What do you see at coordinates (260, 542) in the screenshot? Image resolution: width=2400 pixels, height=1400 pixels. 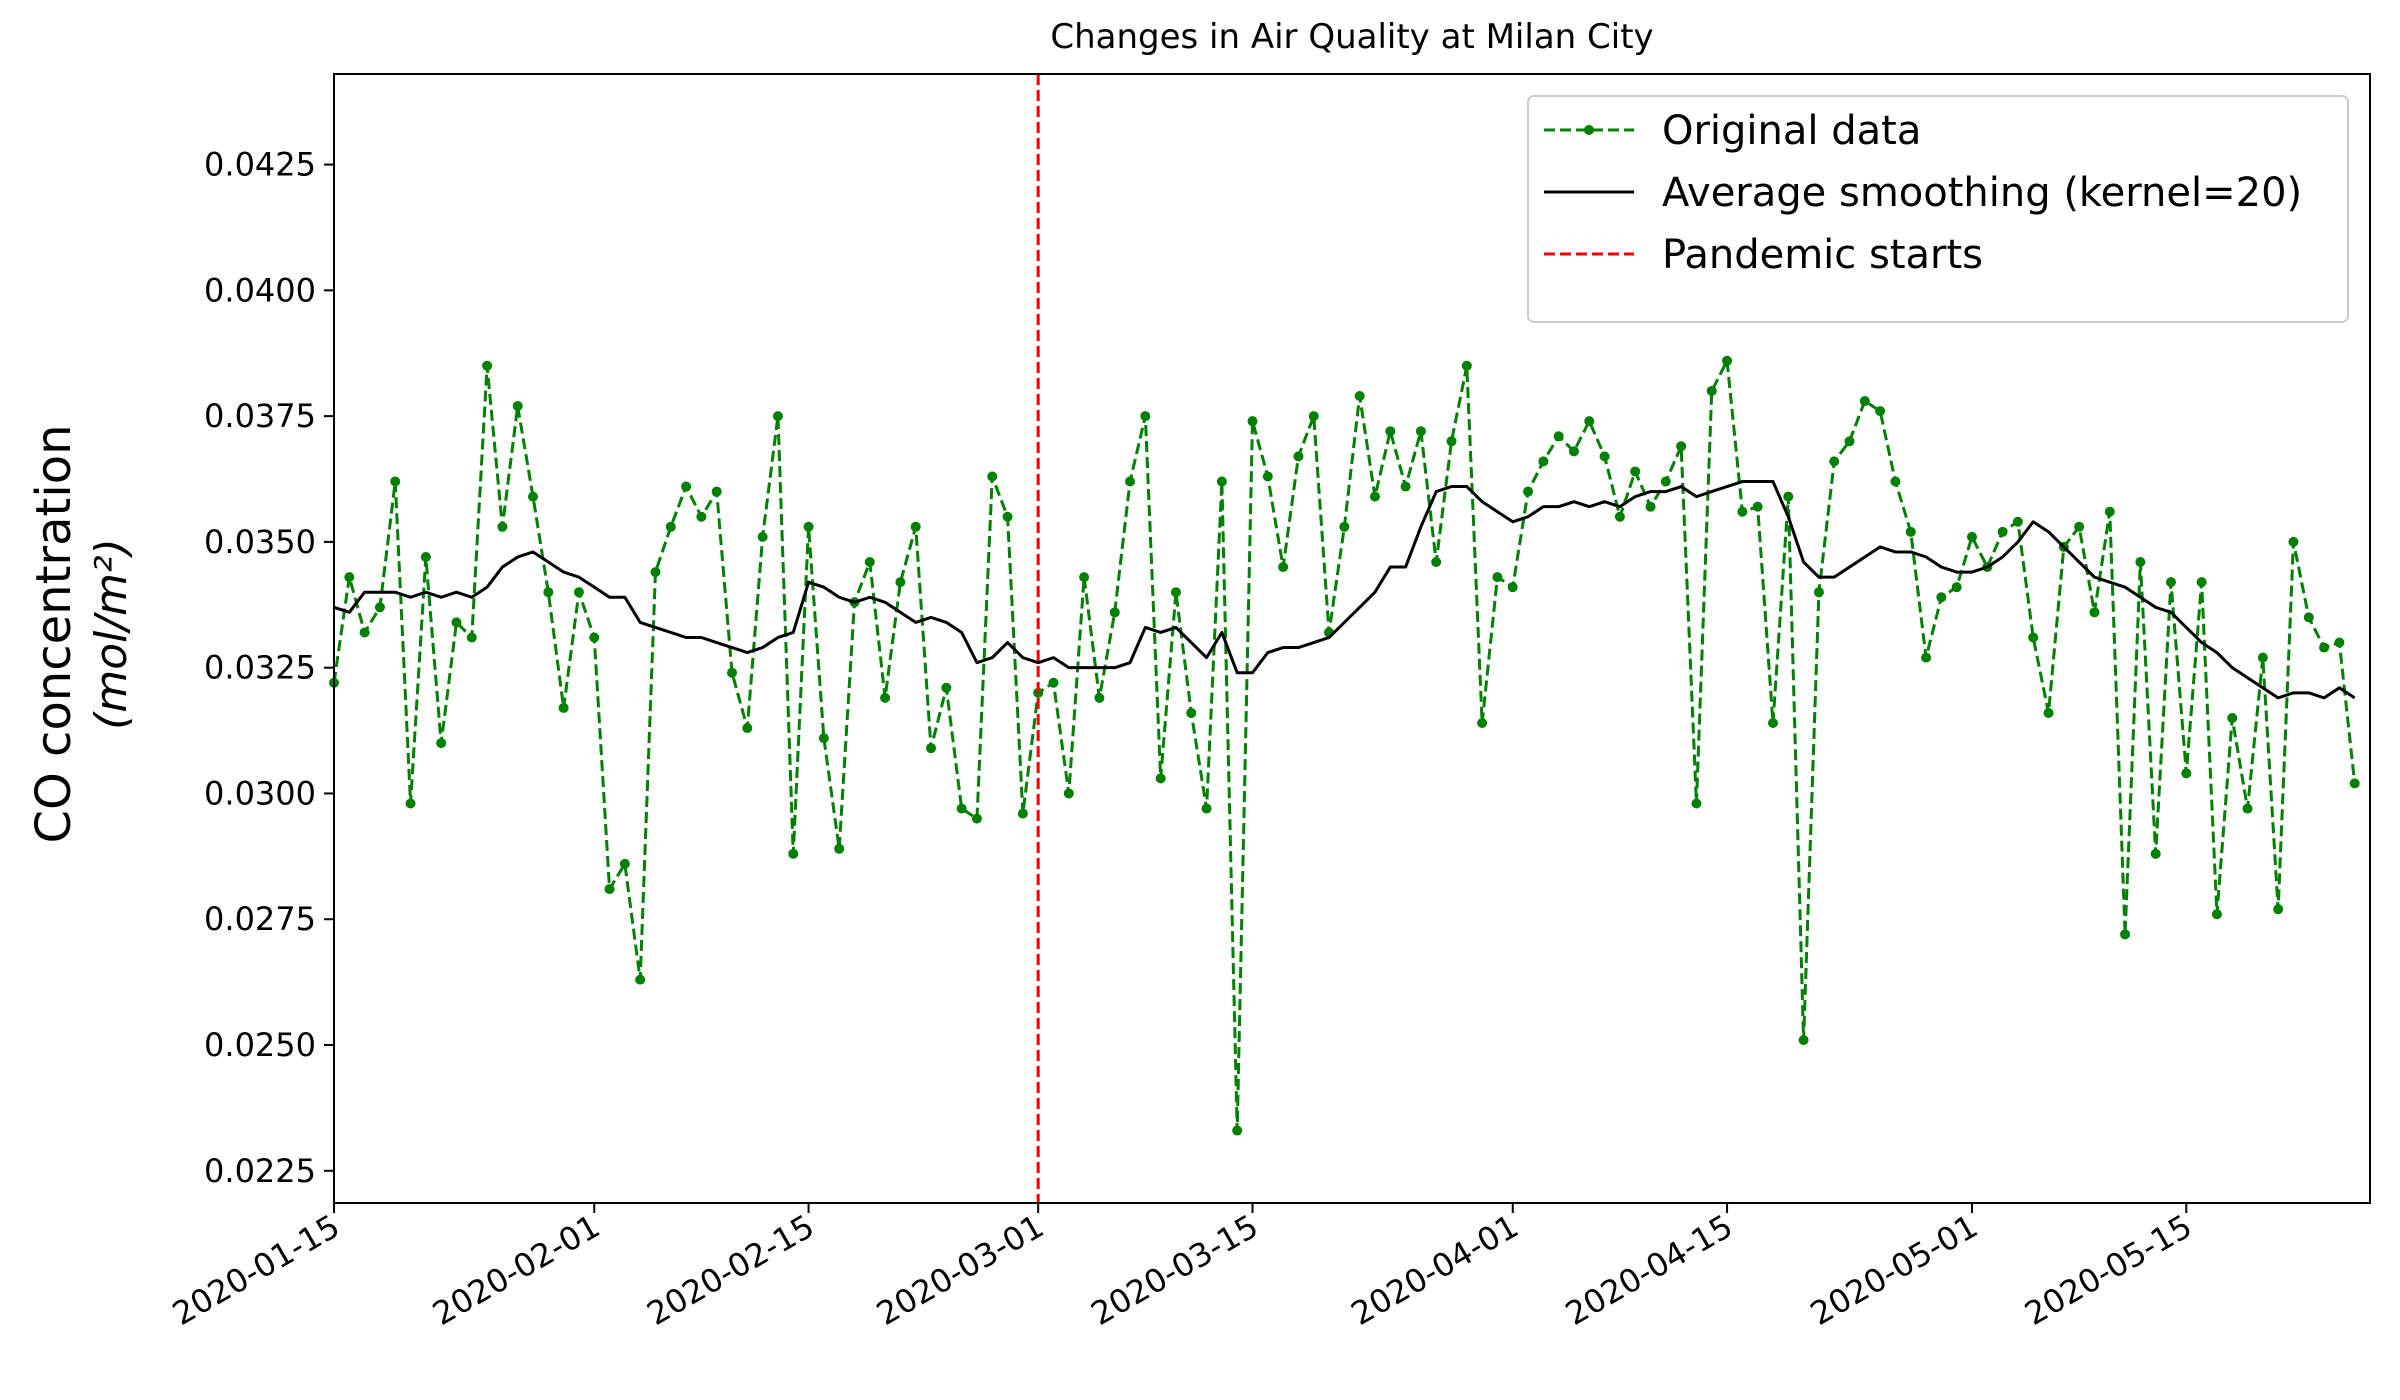 I see `y-tick-label: 0.0350` at bounding box center [260, 542].